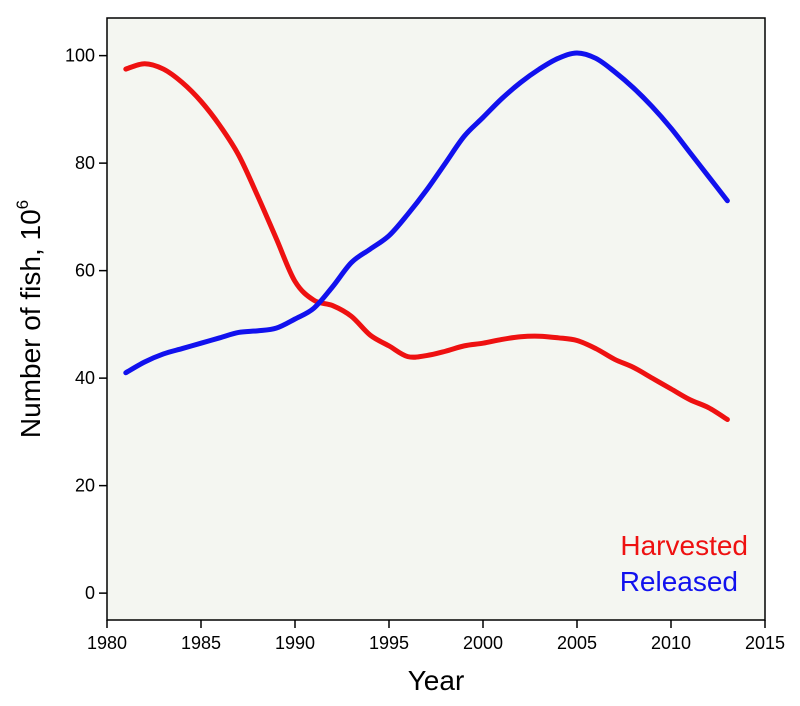 The image size is (800, 706). I want to click on y-tick-label: 100, so click(80, 56).